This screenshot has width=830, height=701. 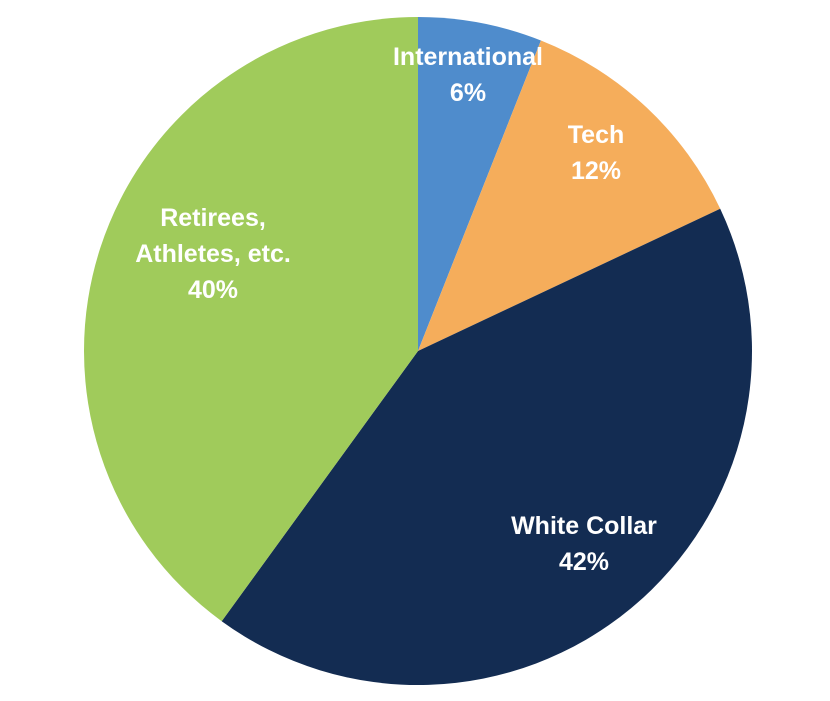 I want to click on slice-name-label-0: International, so click(x=468, y=57).